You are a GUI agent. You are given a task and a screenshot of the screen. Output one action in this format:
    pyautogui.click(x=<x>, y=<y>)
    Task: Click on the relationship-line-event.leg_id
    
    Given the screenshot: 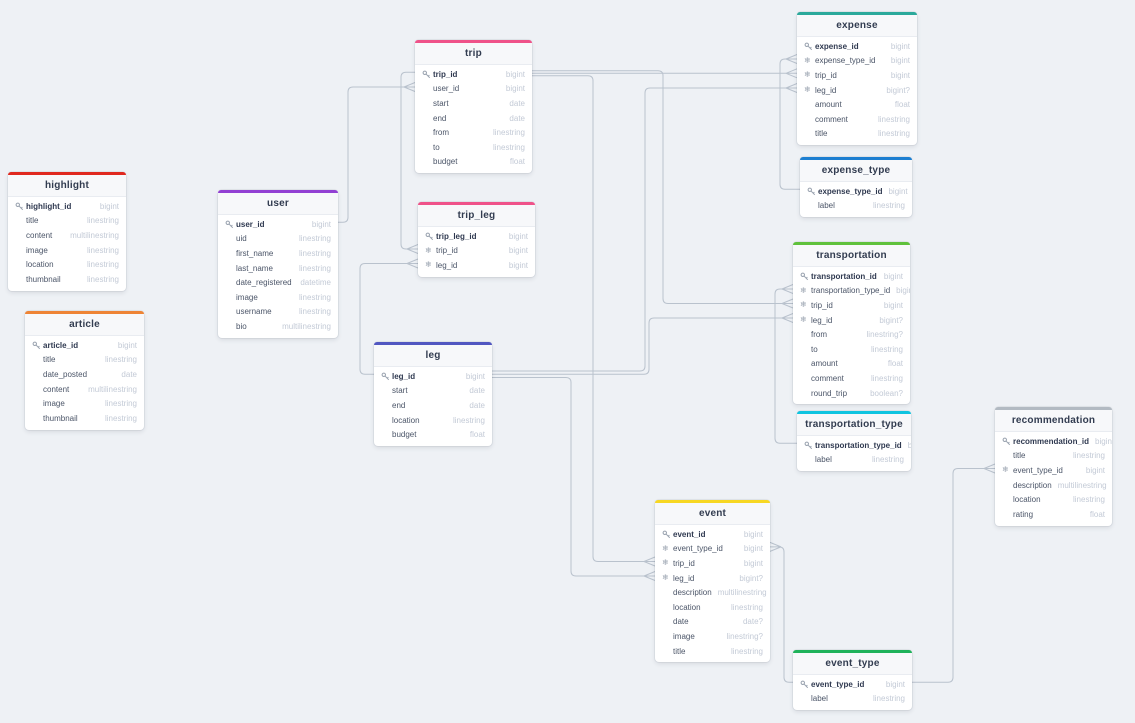 What is the action you would take?
    pyautogui.click(x=568, y=477)
    